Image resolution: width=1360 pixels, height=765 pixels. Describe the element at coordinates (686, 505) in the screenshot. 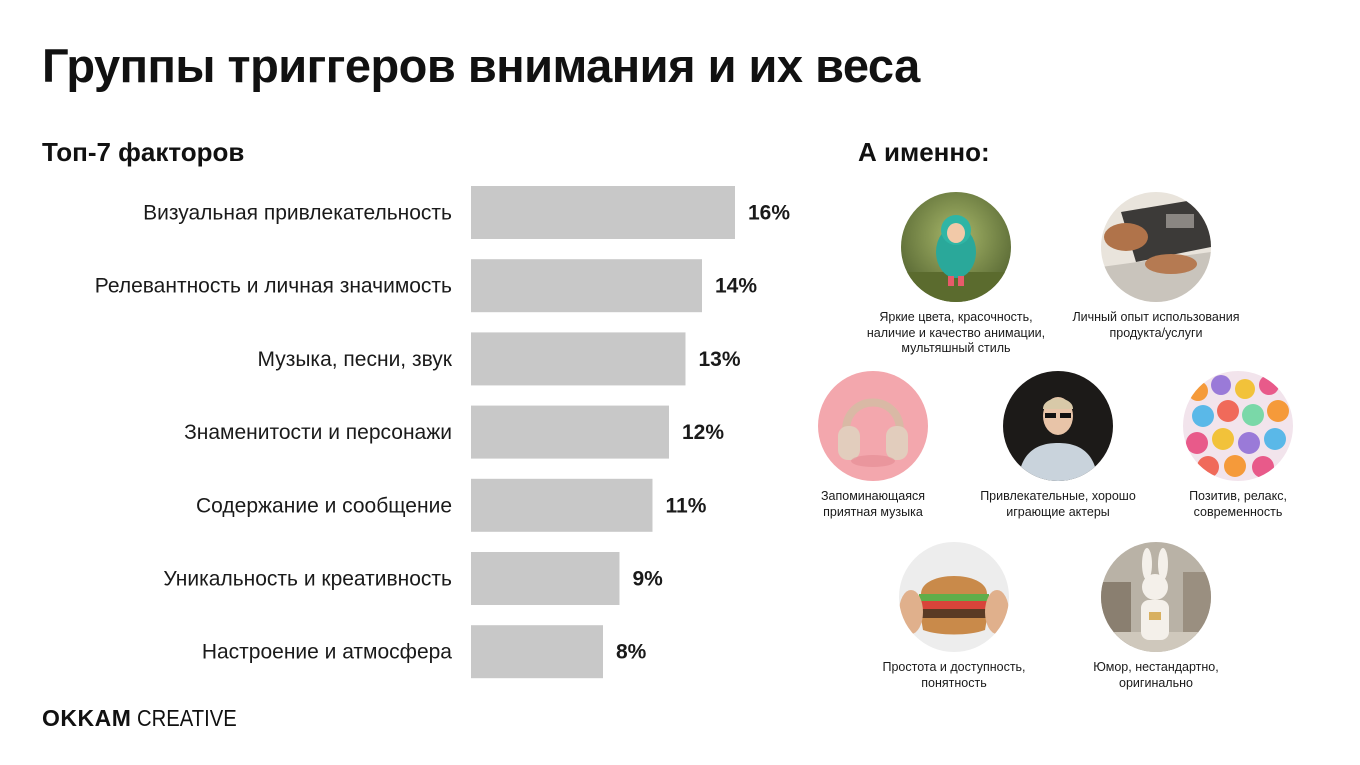

I see `bar-value-label: 11%` at that location.